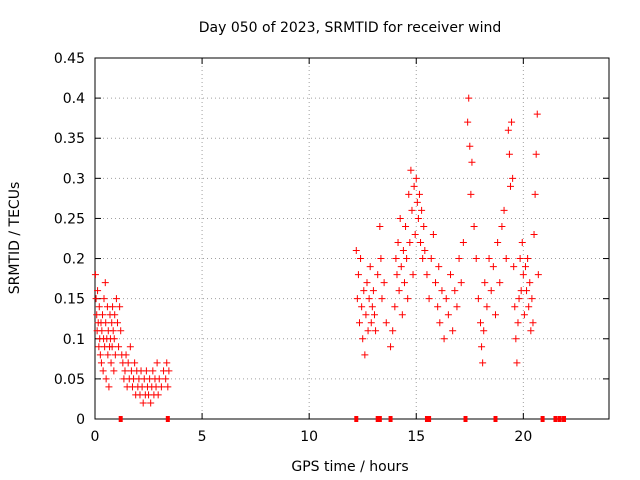  Describe the element at coordinates (523, 437) in the screenshot. I see `x-tick-label: 20` at that location.